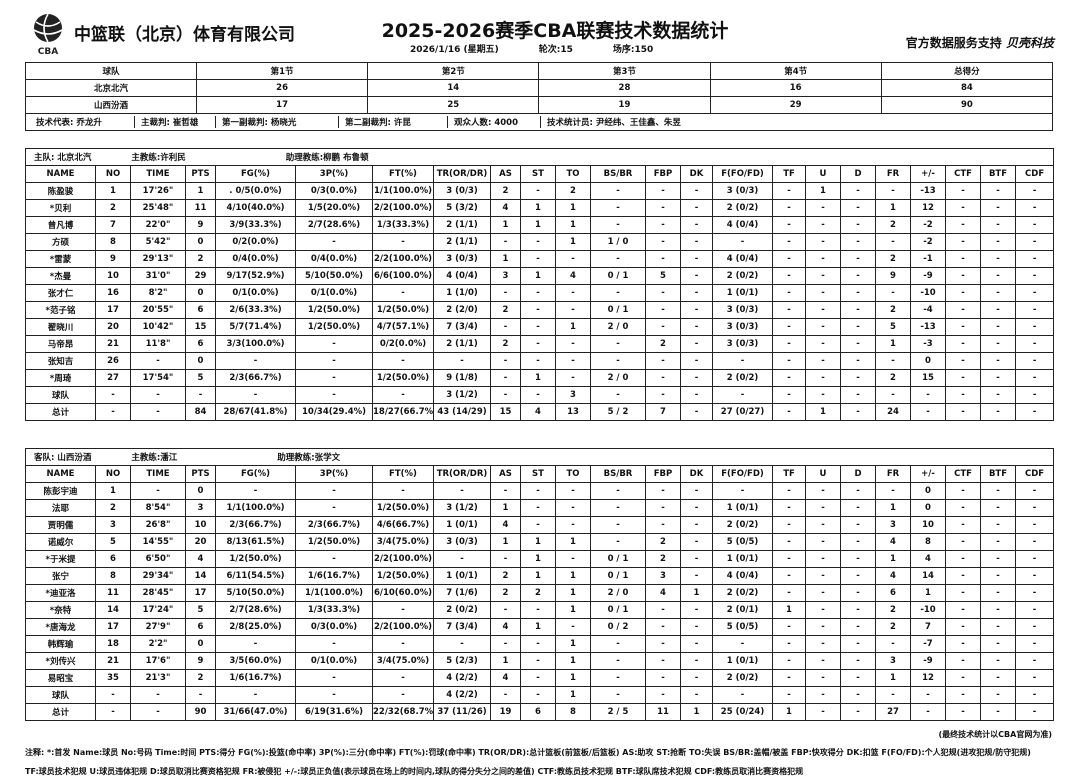 Image resolution: width=1080 pixels, height=784 pixels. Describe the element at coordinates (113, 378) in the screenshot. I see `stat-cell: 27` at that location.